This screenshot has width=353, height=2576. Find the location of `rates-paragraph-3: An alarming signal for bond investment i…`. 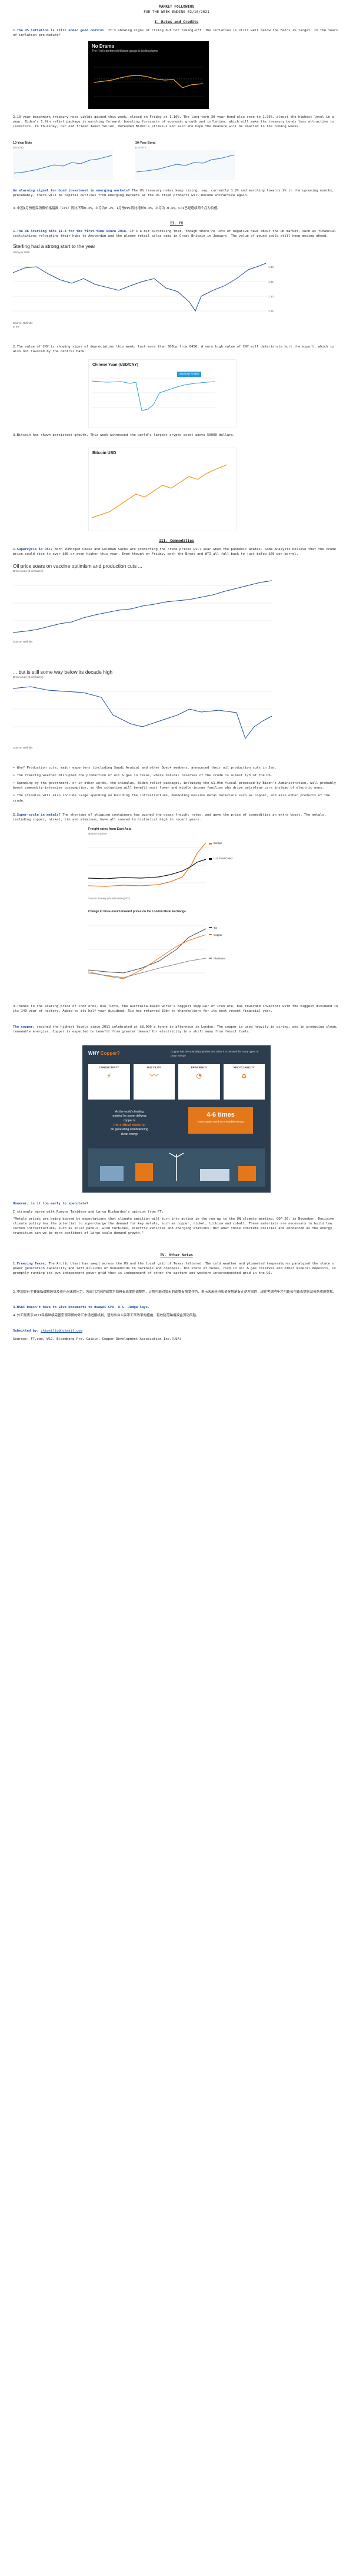

rates-paragraph-3: An alarming signal for bond investment i… is located at coordinates (176, 193).